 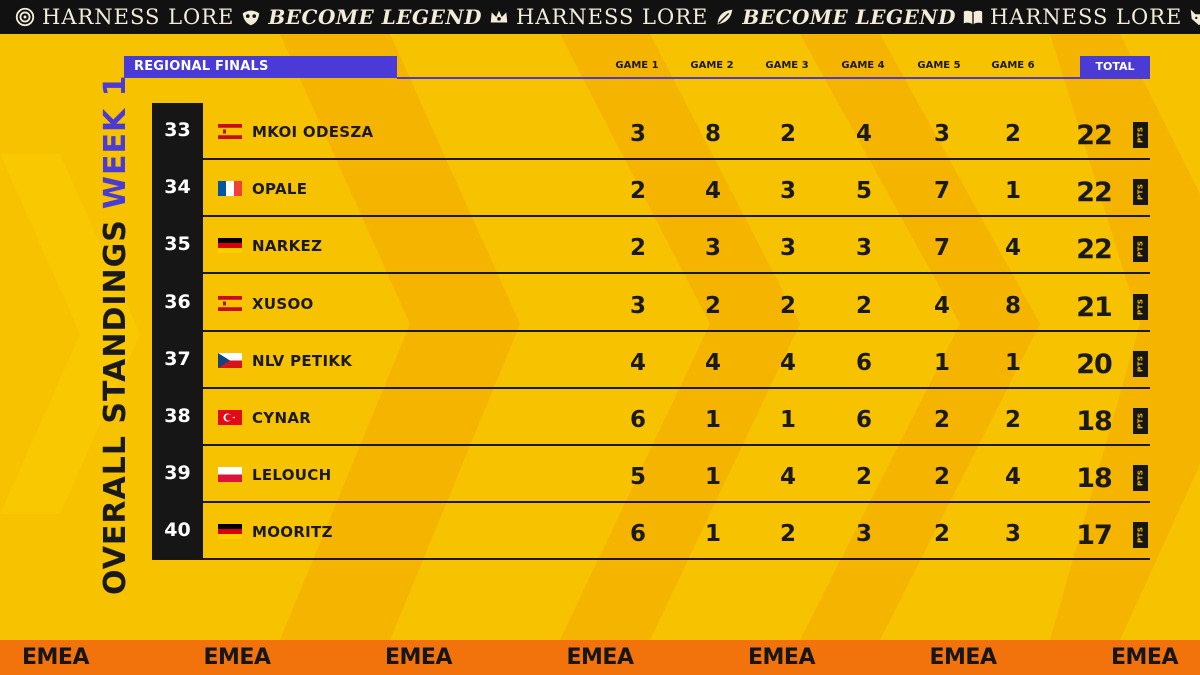 What do you see at coordinates (302, 360) in the screenshot?
I see `player-name: NLV PETIKK` at bounding box center [302, 360].